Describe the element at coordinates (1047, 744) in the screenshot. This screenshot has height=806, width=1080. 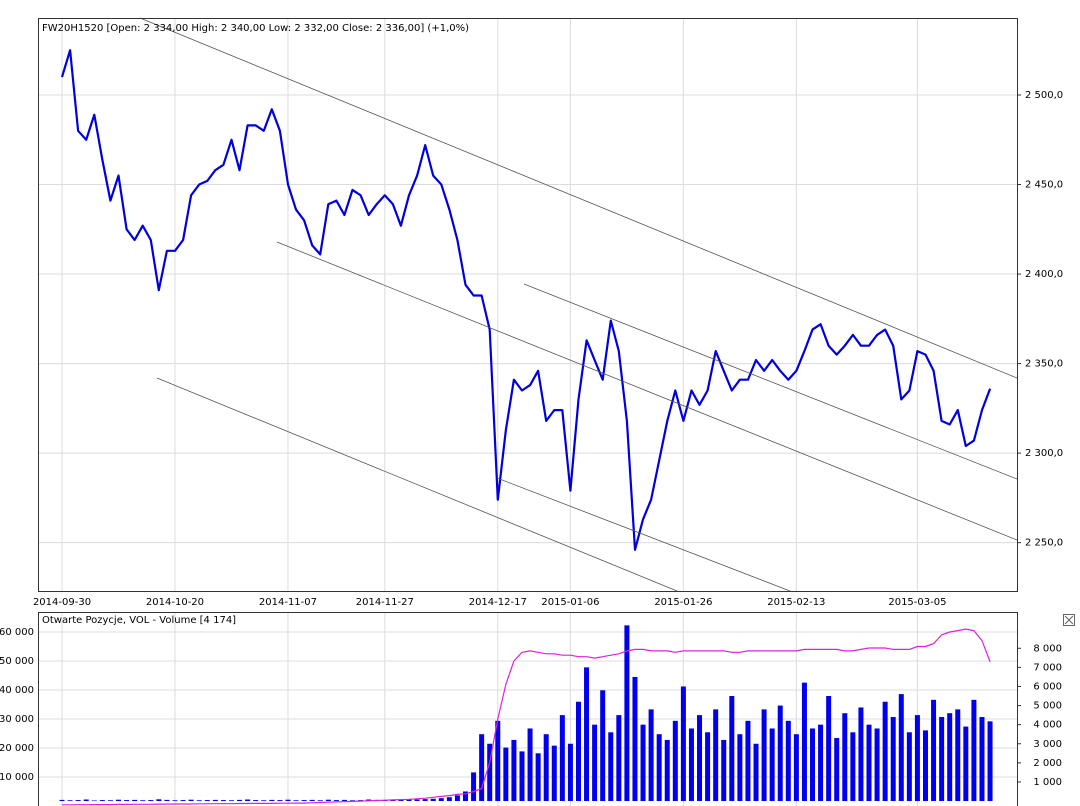
I see `y2-tick-label: 3 000` at that location.